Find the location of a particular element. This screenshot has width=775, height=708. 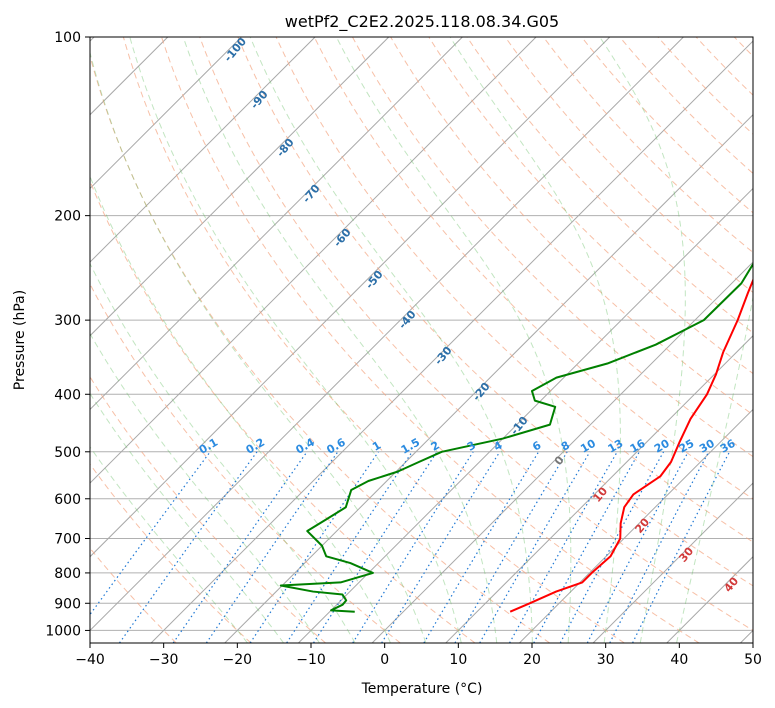

chart-title: wetPf2_C2E2.2025.118.08.34.G05 is located at coordinates (422, 22).